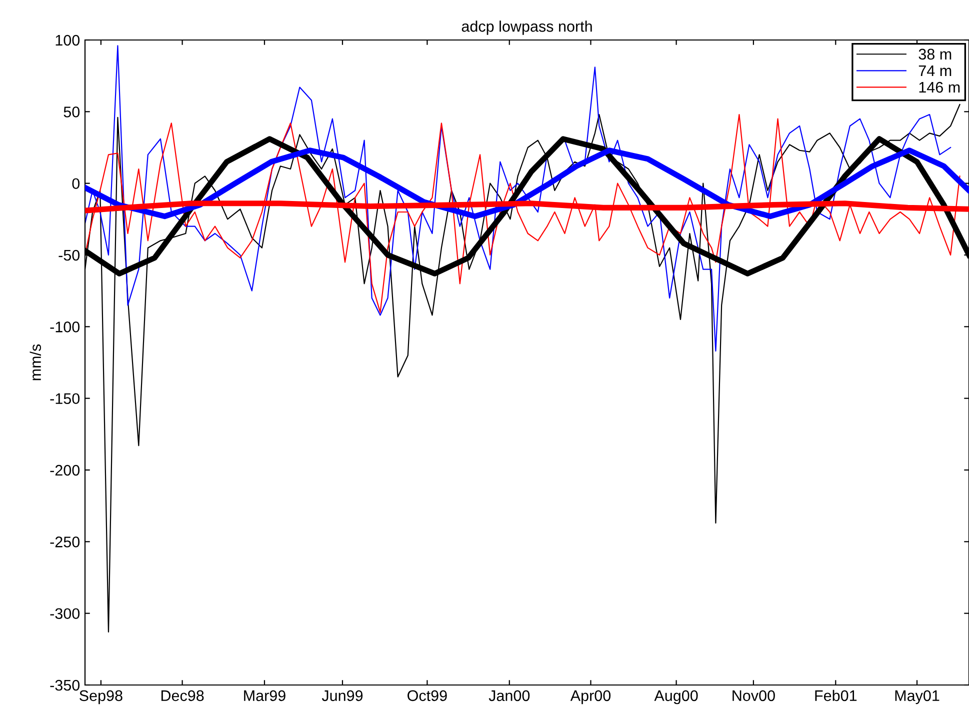  I want to click on x-tick-label: Mar99, so click(265, 696).